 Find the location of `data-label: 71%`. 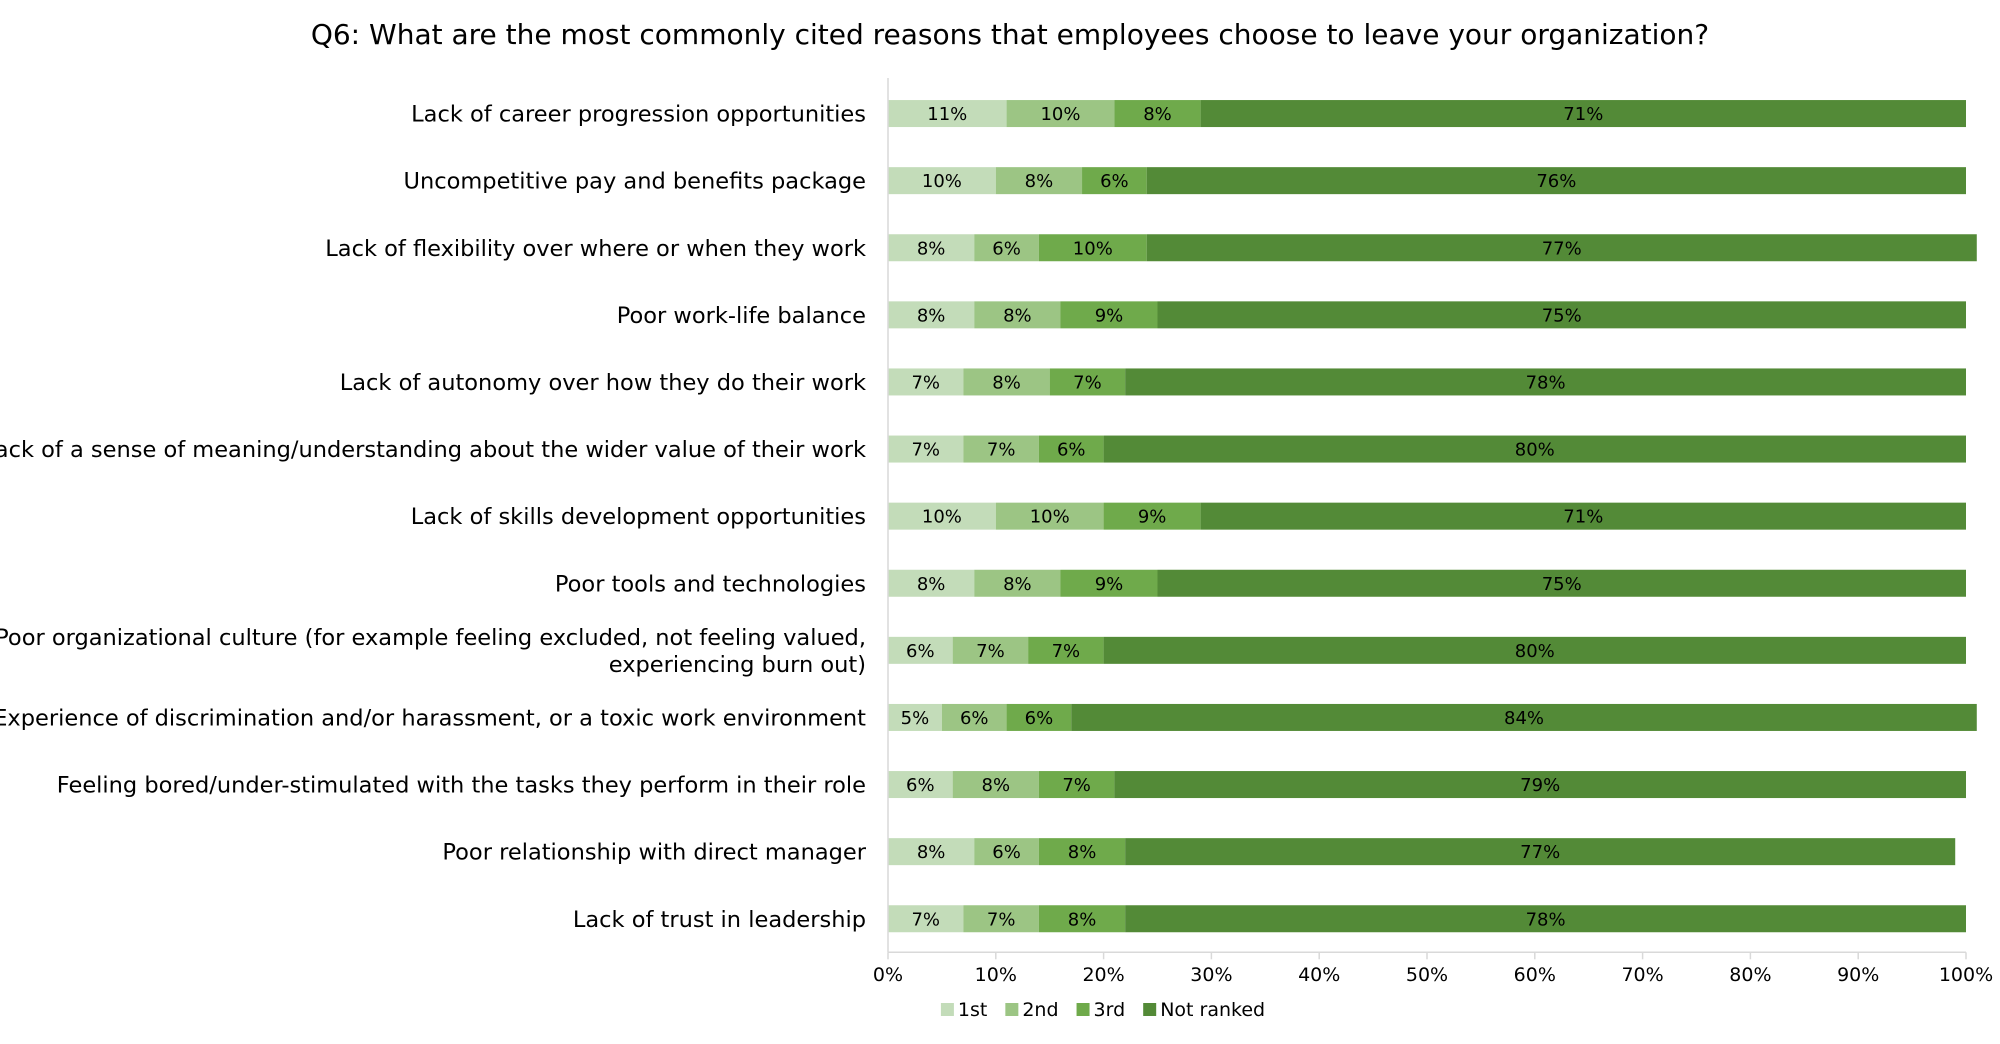

data-label: 71% is located at coordinates (1583, 114).